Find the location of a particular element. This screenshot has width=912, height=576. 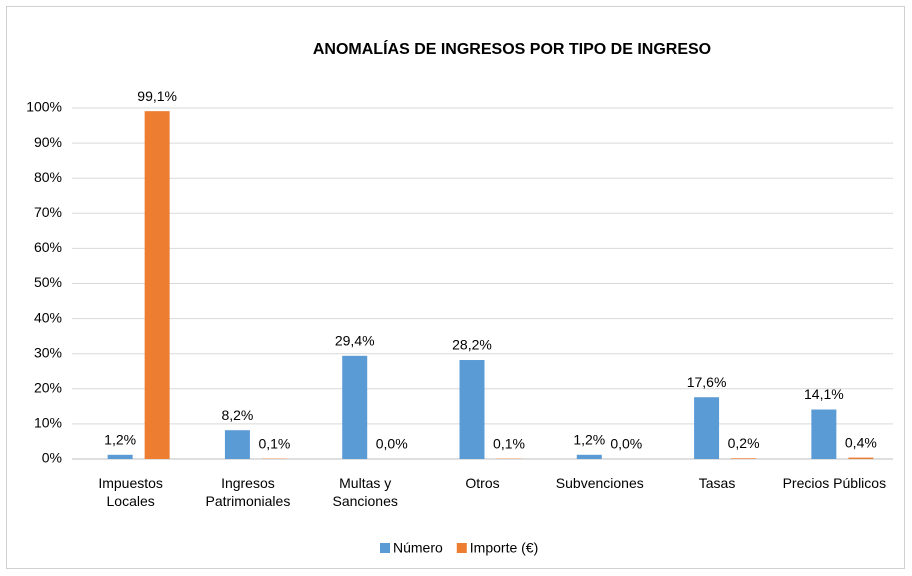

x-tick-label: Subvenciones is located at coordinates (599, 483).